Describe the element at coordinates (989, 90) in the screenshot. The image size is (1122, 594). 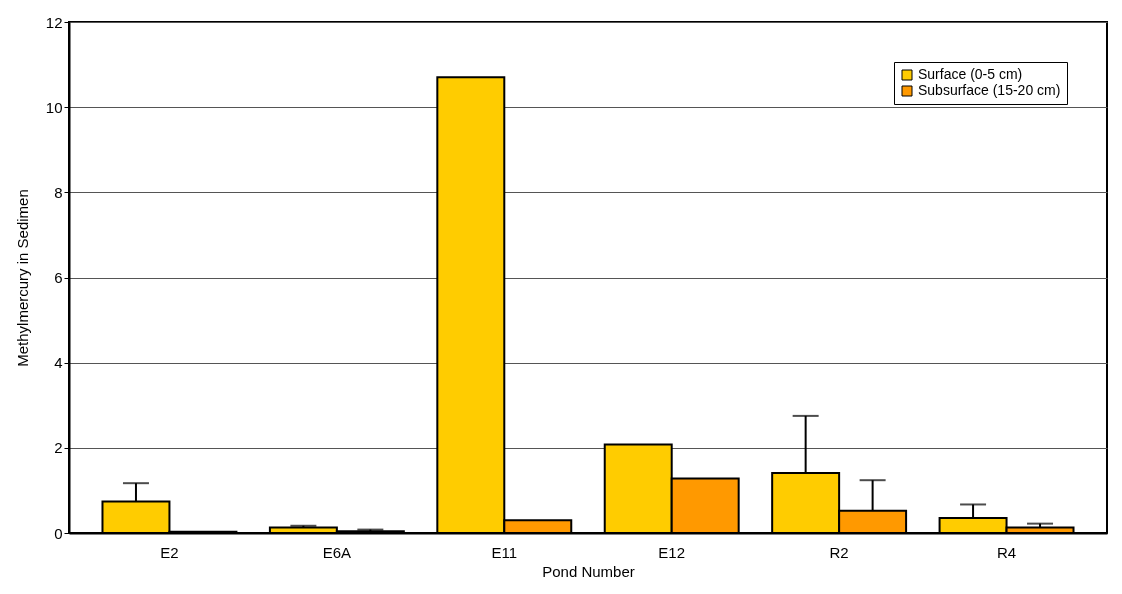
I see `legend-label: Subsurface (15-20 cm)` at that location.